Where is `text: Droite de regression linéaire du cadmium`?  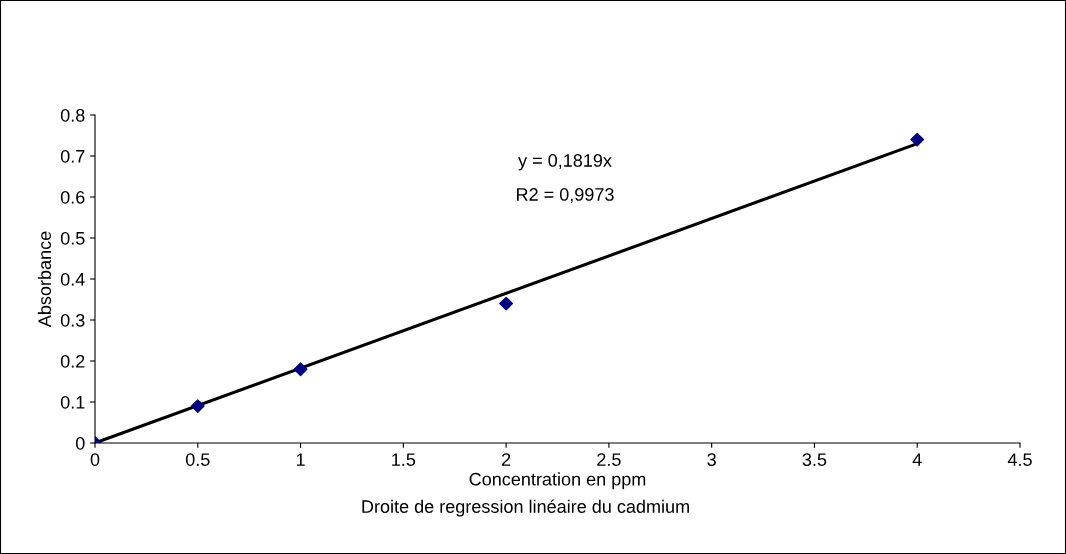 text: Droite de regression linéaire du cadmium is located at coordinates (525, 508).